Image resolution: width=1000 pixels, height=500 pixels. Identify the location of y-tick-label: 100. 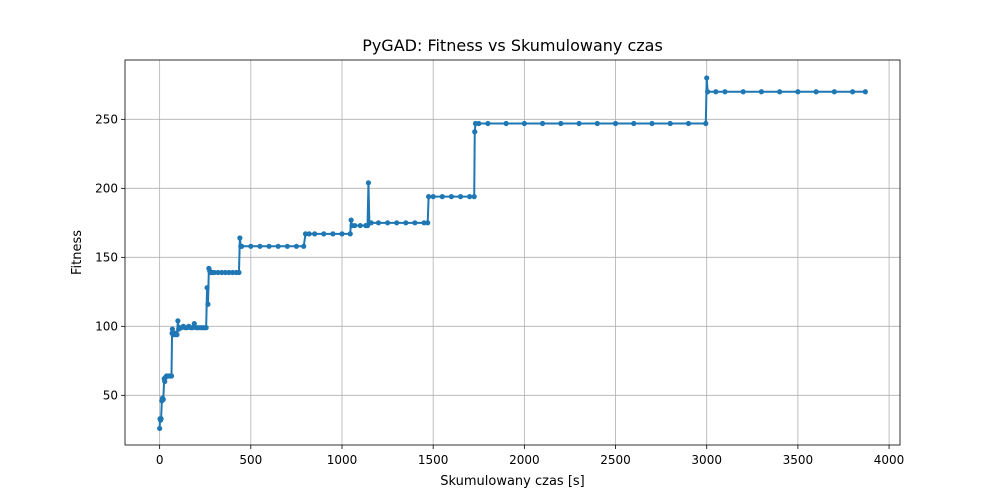
(106, 326).